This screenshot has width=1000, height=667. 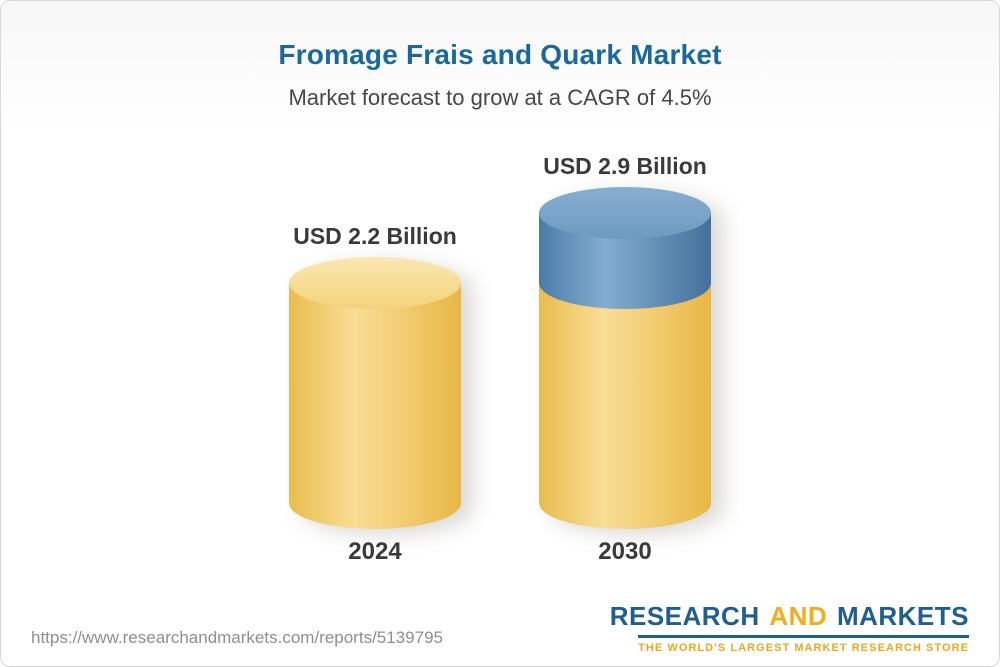 What do you see at coordinates (684, 616) in the screenshot?
I see `logo-word-research: RESEARCH` at bounding box center [684, 616].